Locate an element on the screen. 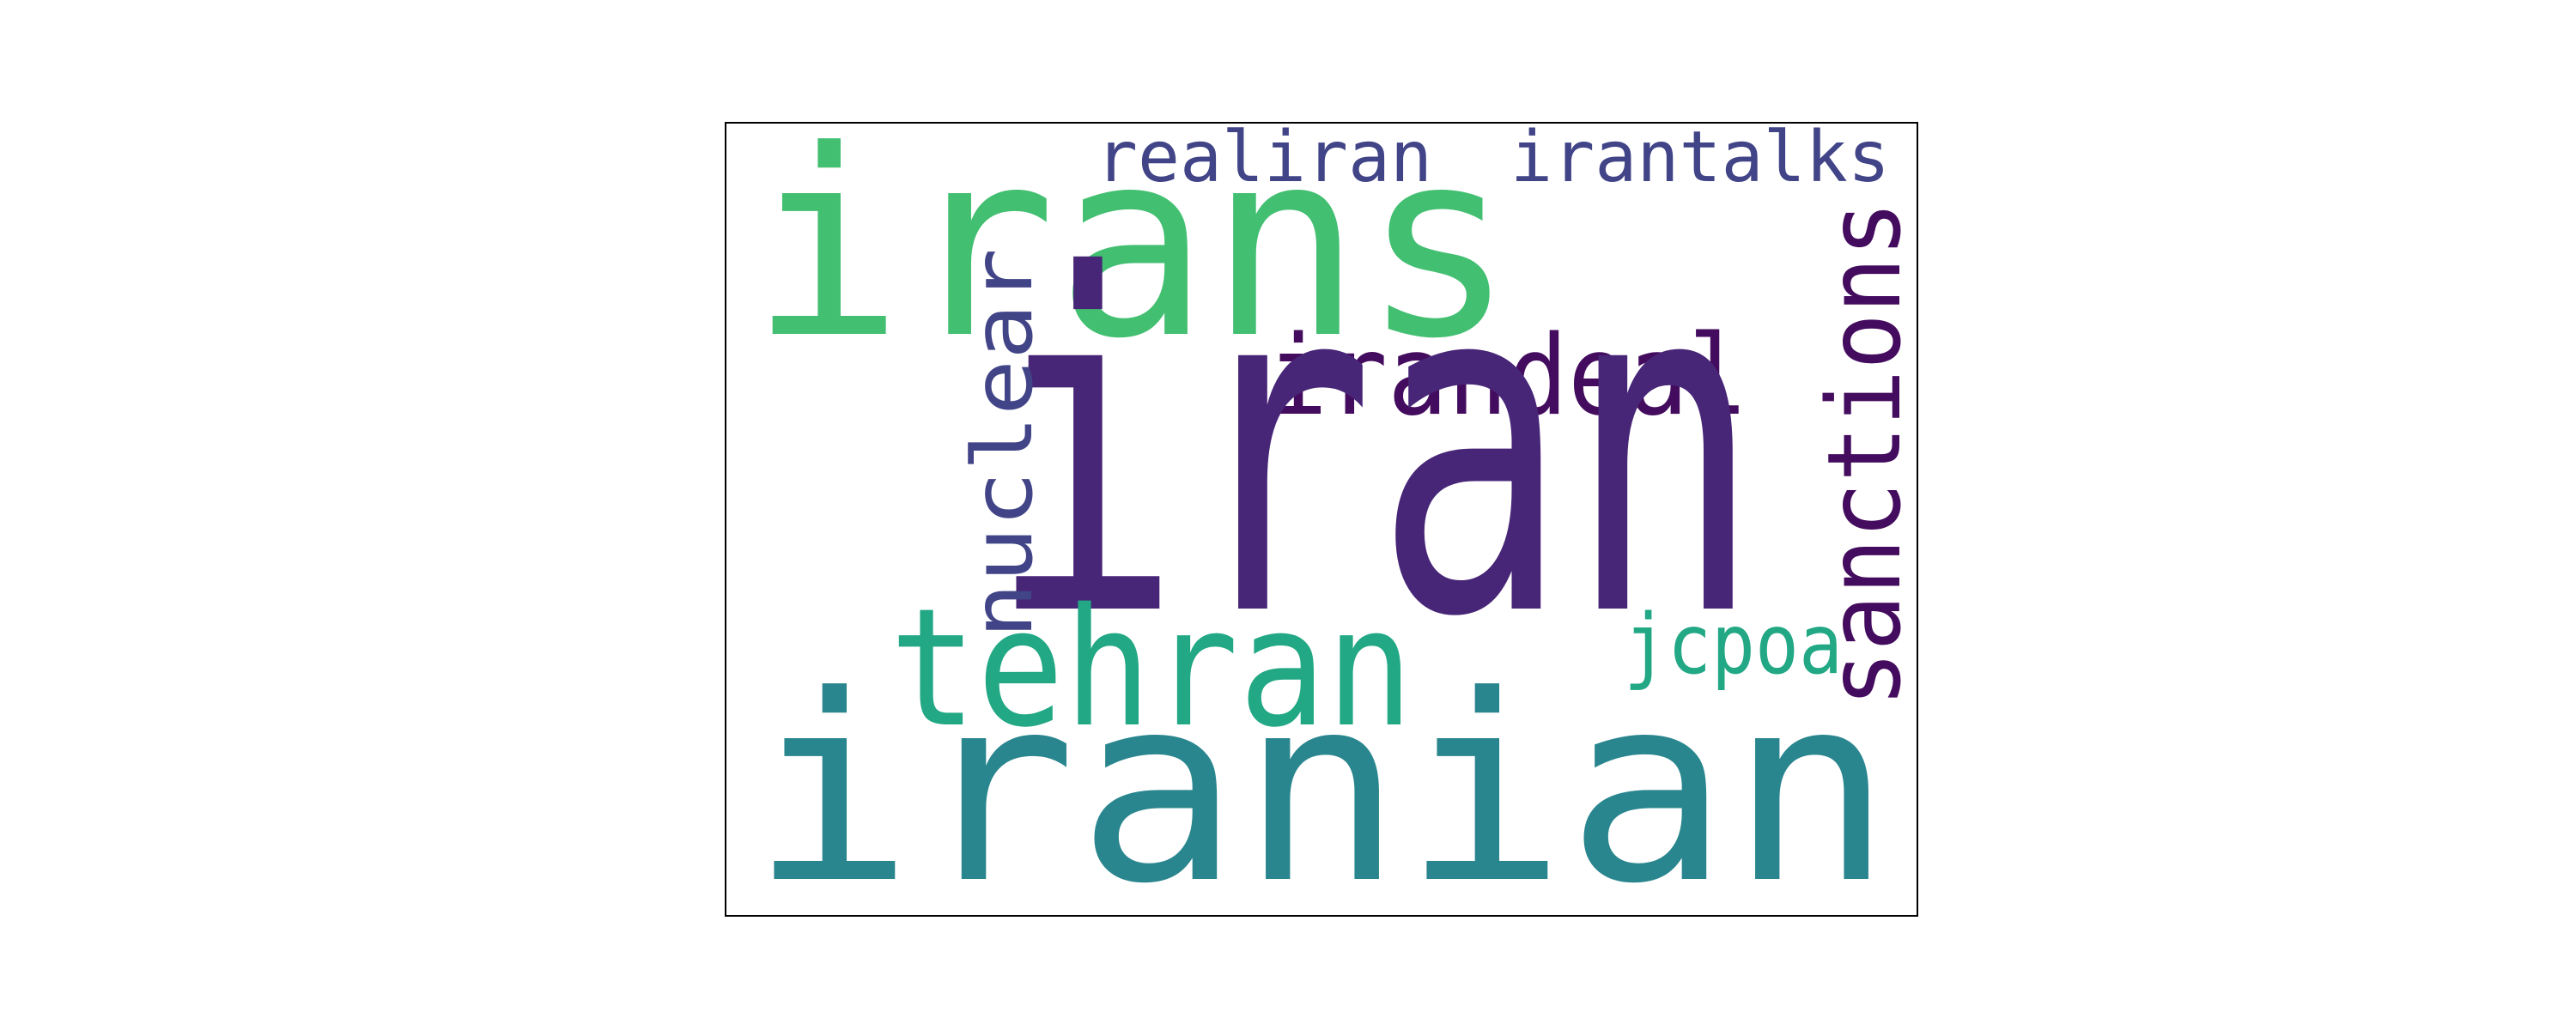  word-irandeal: irandeal is located at coordinates (1507, 376).